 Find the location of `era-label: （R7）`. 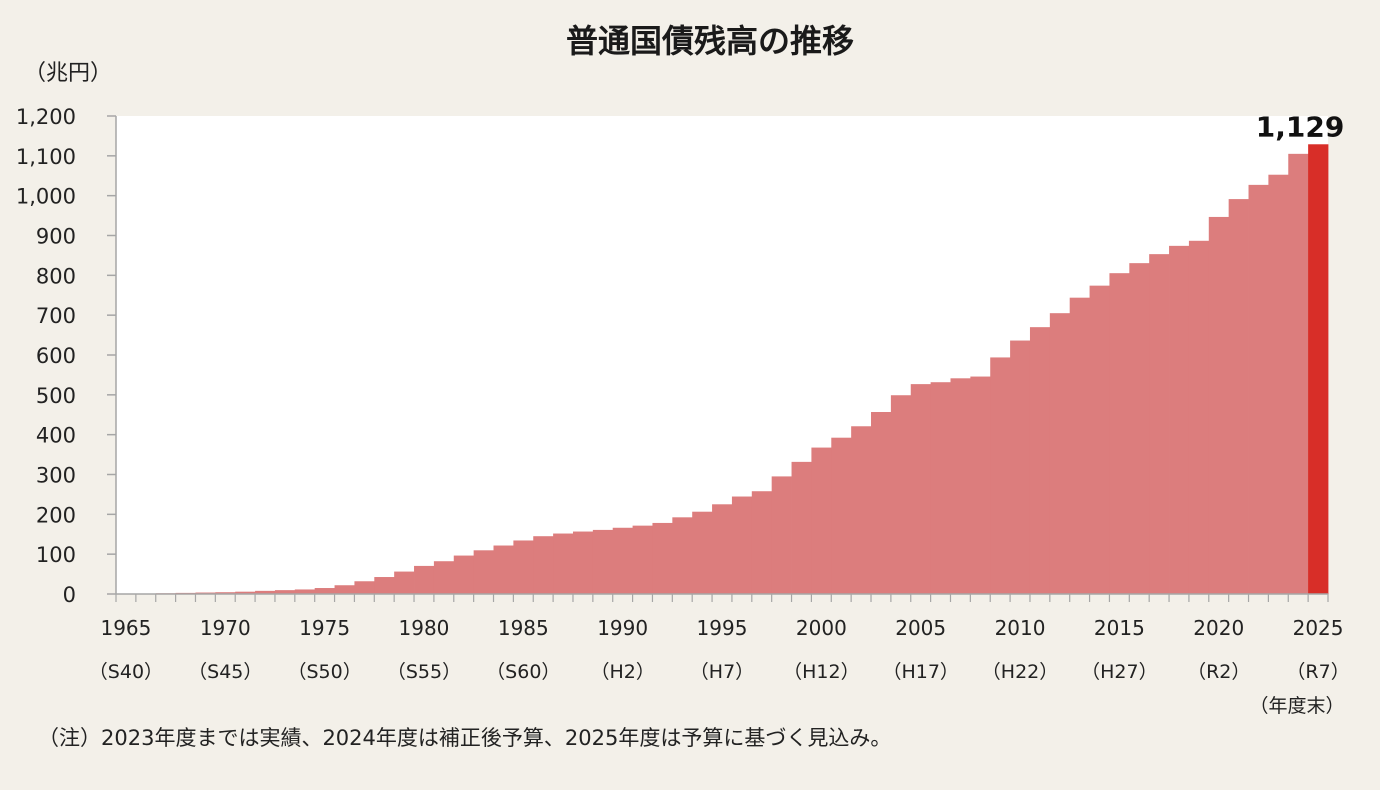

era-label: （R7） is located at coordinates (1317, 672).